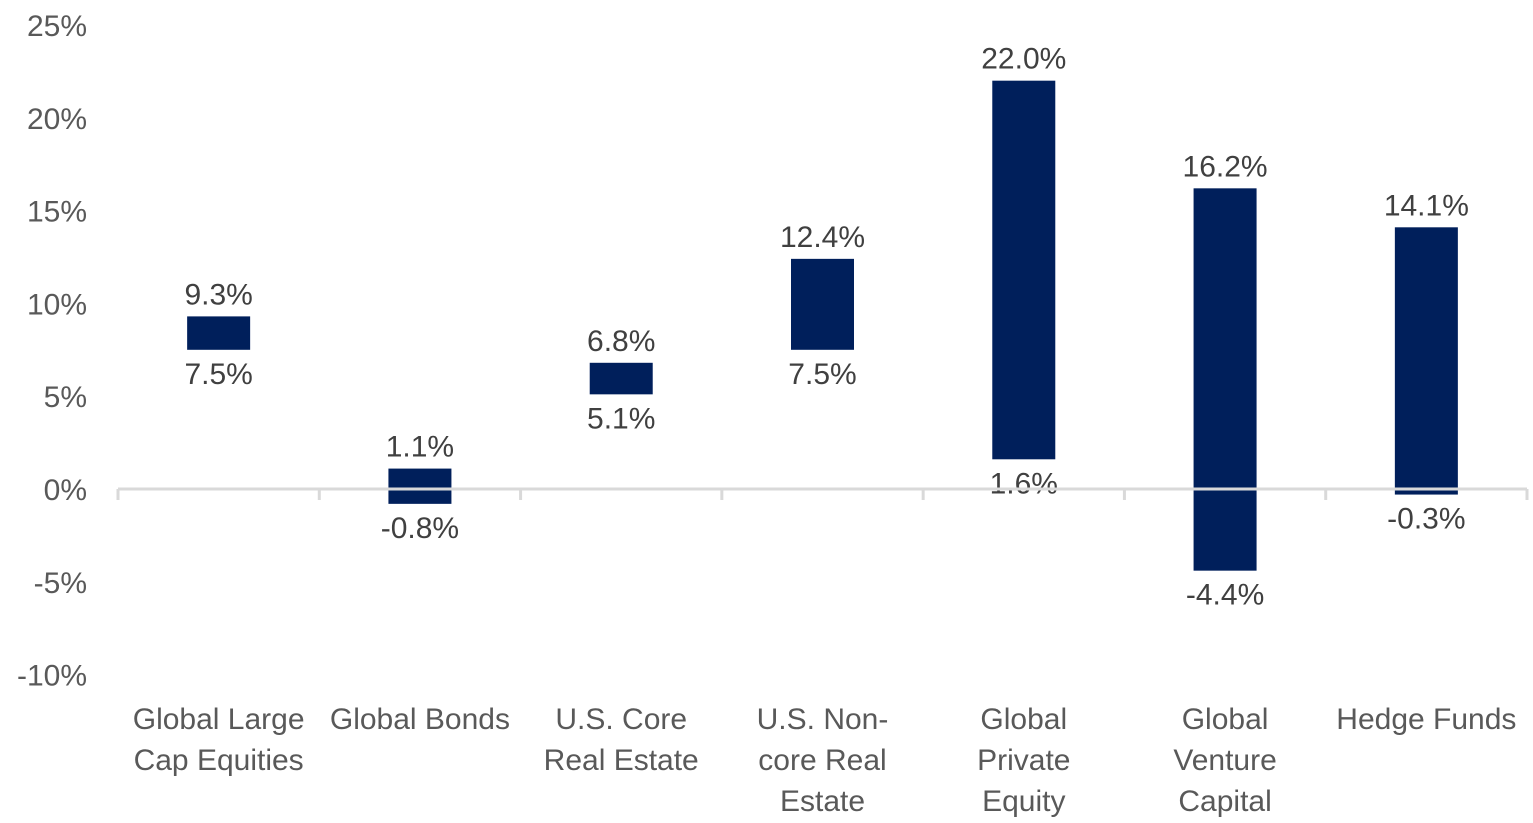 Image resolution: width=1533 pixels, height=823 pixels. Describe the element at coordinates (420, 719) in the screenshot. I see `x-category-label: Global Bonds` at that location.